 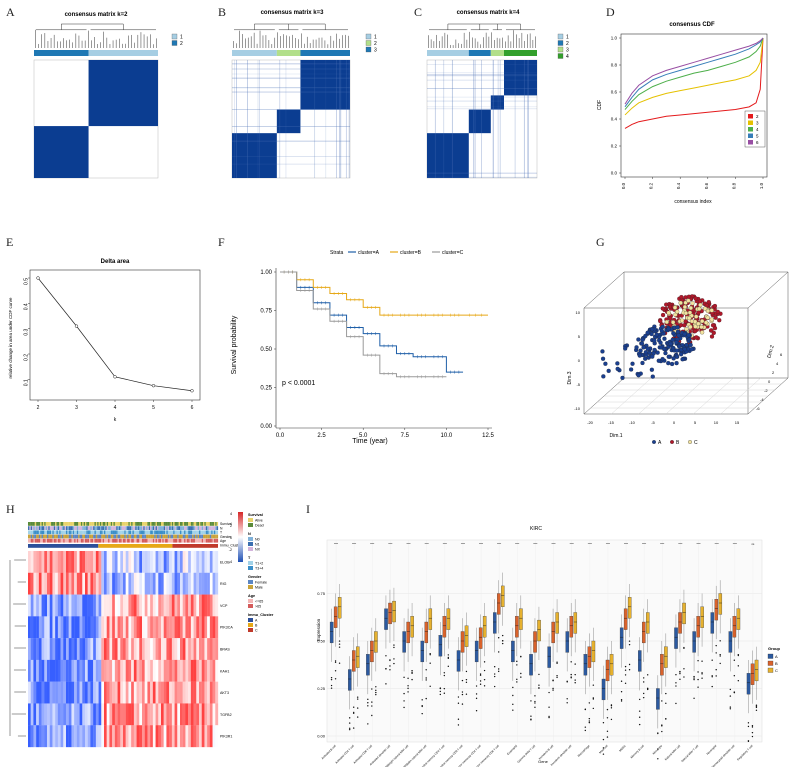 What do you see at coordinates (567, 38) in the screenshot?
I see `legend-label: 1` at bounding box center [567, 38].